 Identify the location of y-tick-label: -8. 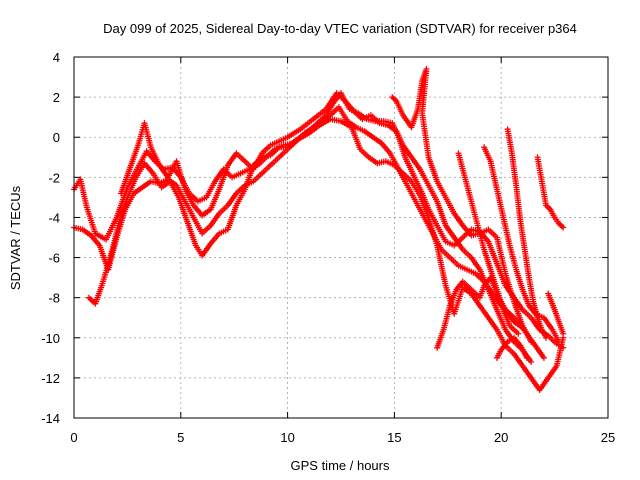
(54, 298).